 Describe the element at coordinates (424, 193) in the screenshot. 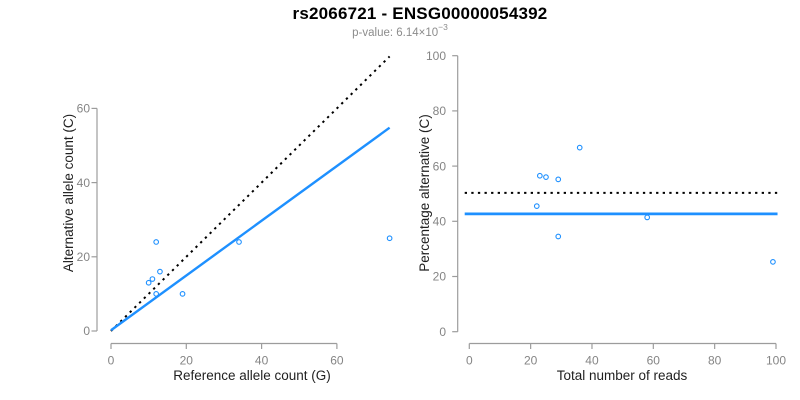

I see `right-y-axis-title: Percentage alternative (C)` at that location.